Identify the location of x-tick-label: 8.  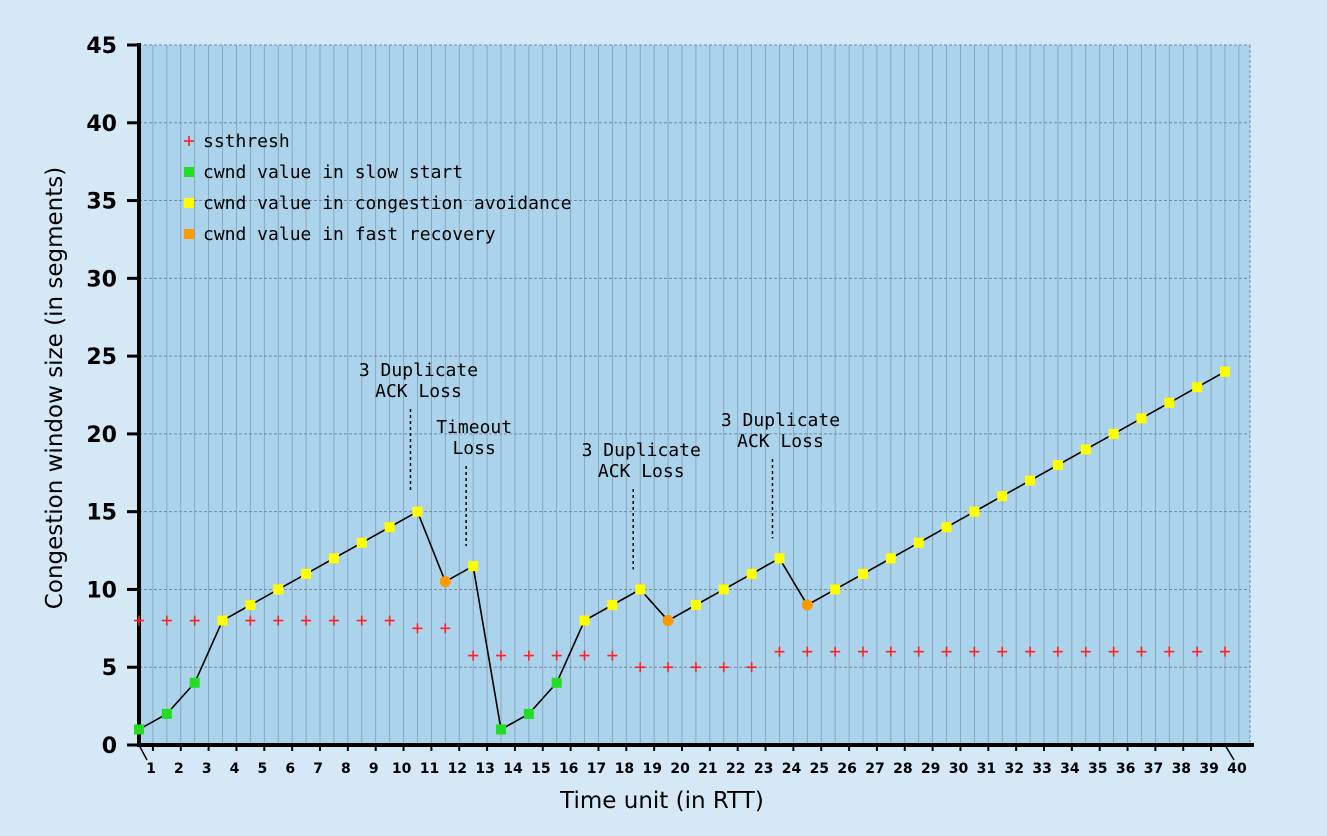
(346, 769).